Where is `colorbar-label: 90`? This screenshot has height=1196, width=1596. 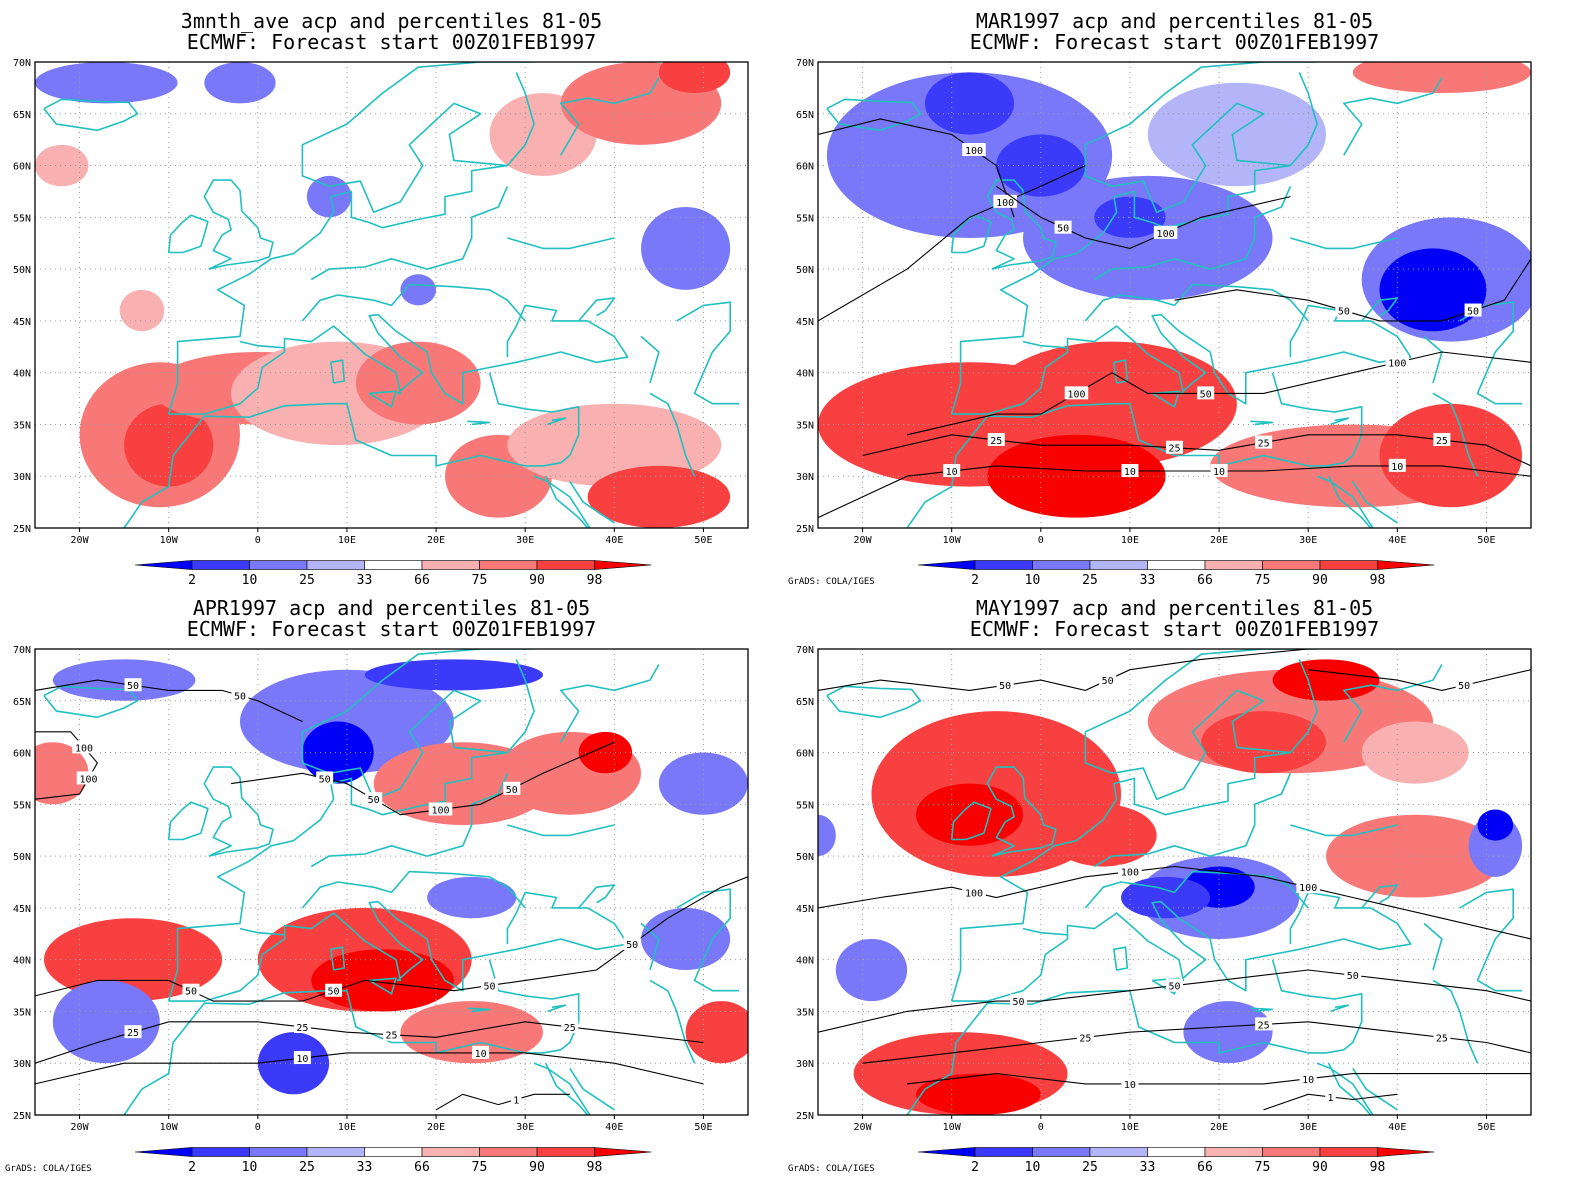 colorbar-label: 90 is located at coordinates (1320, 1167).